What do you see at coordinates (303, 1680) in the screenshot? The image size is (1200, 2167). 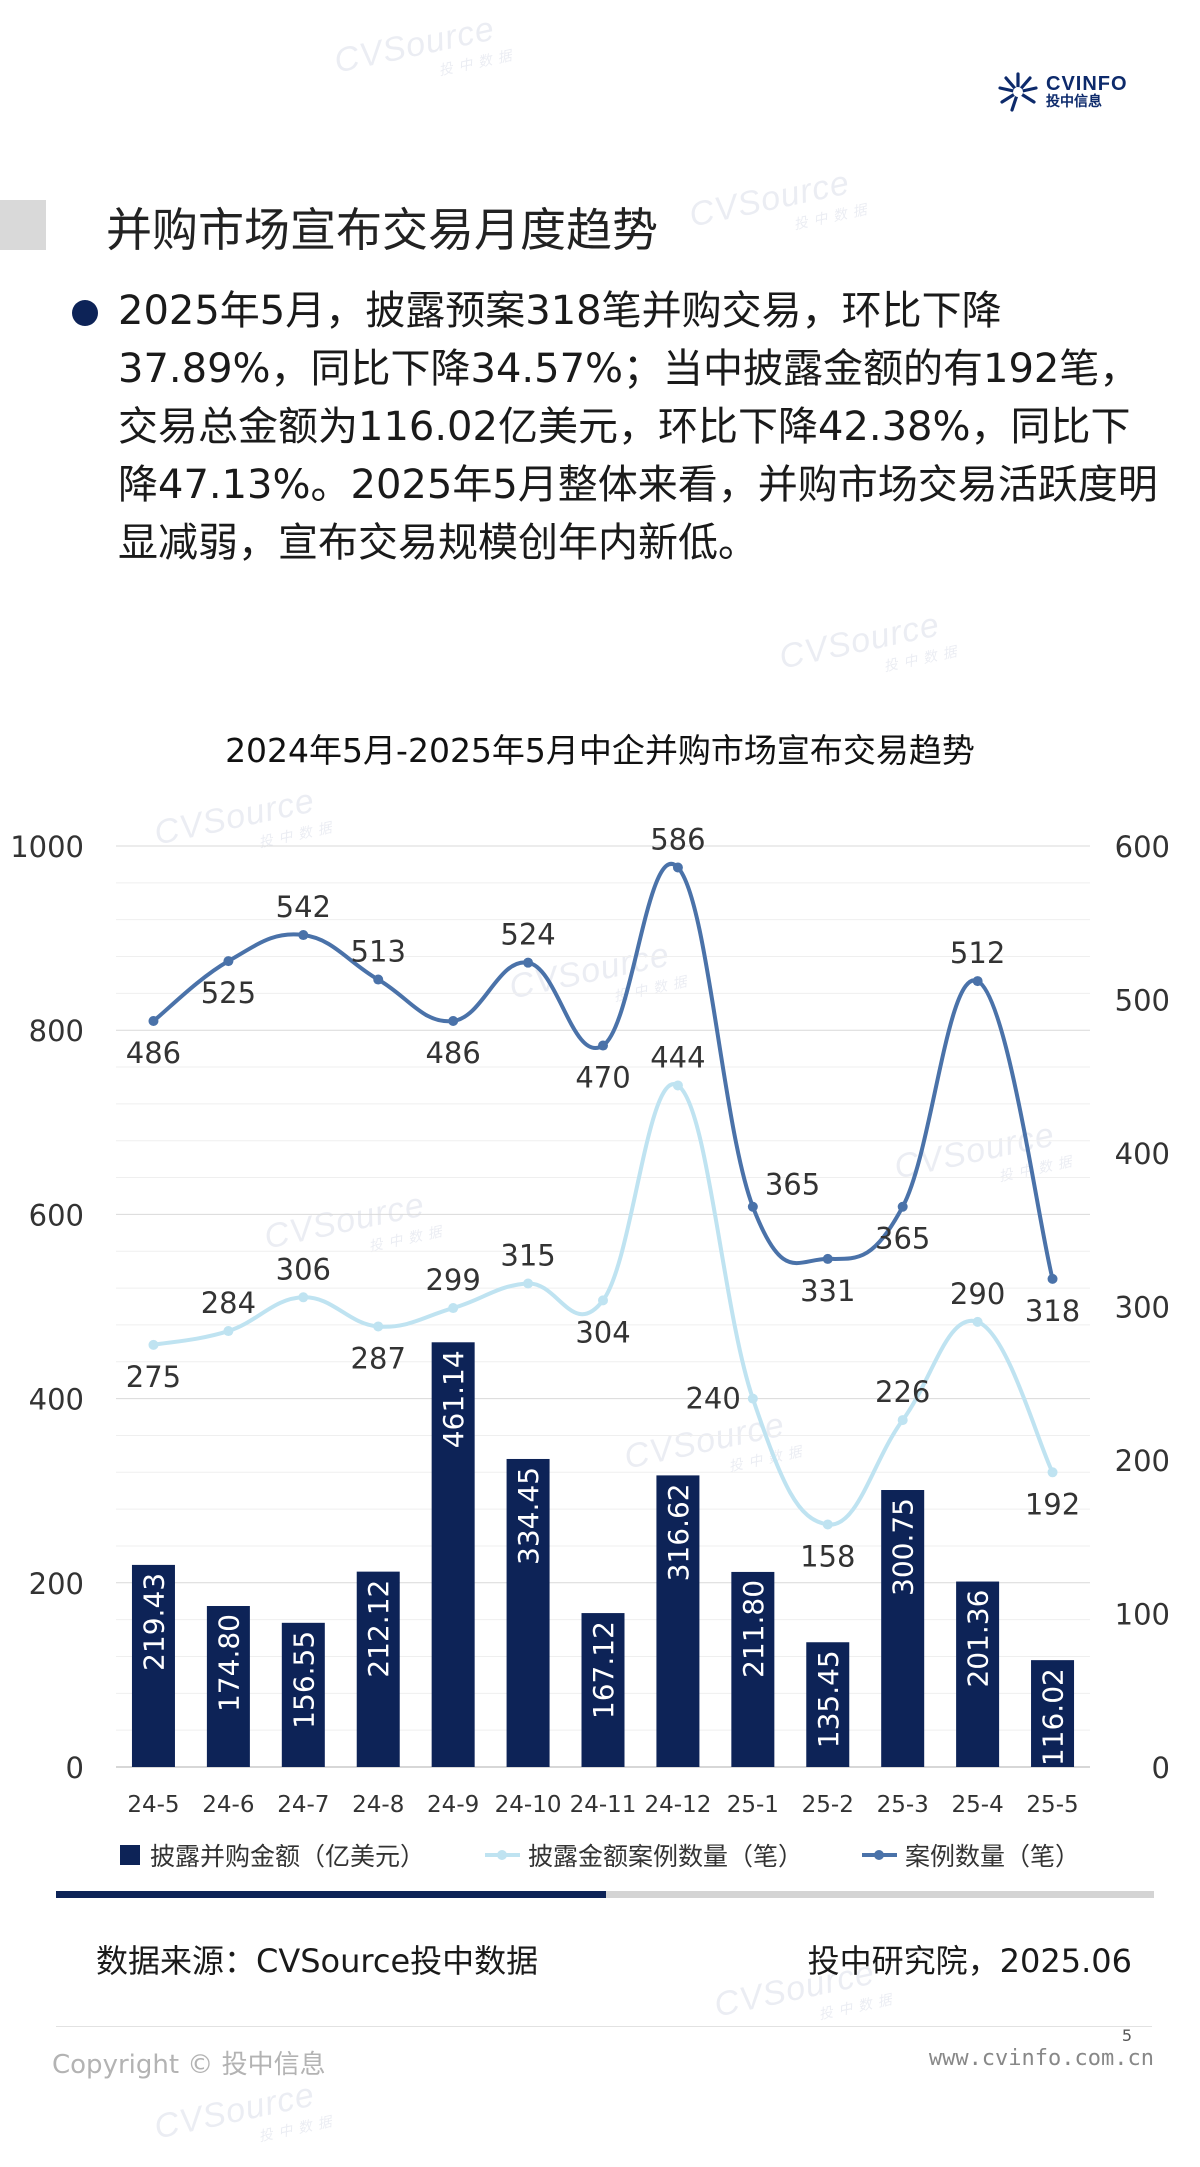 I see `bar-value-label: 156.55` at bounding box center [303, 1680].